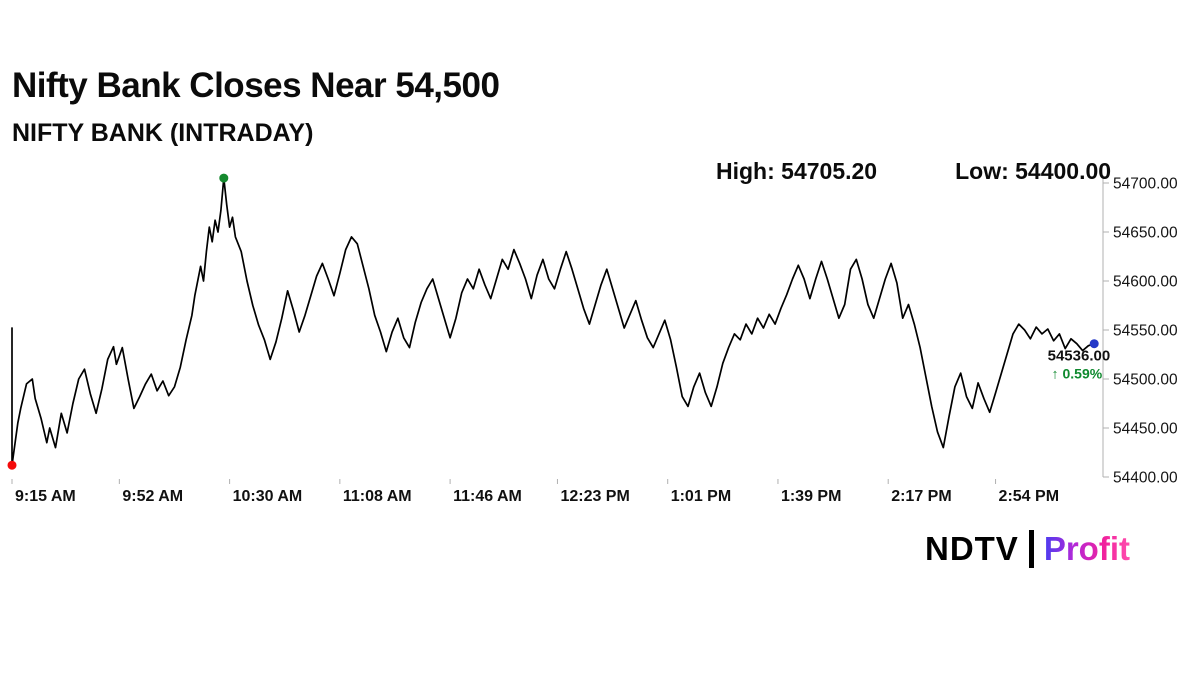 The image size is (1200, 675). I want to click on ndtv-wordmark: NDTV, so click(971, 548).